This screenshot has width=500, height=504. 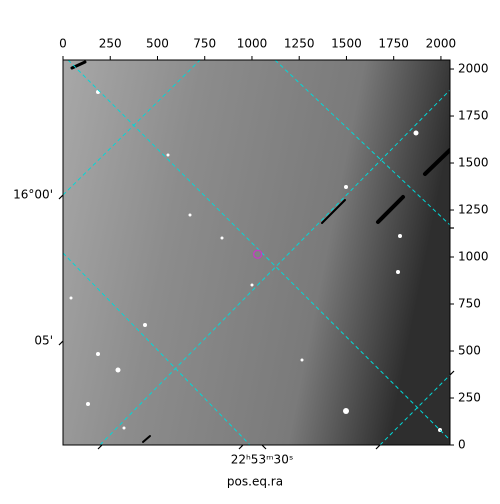 I want to click on y-tick-label: 1250, so click(x=473, y=210).